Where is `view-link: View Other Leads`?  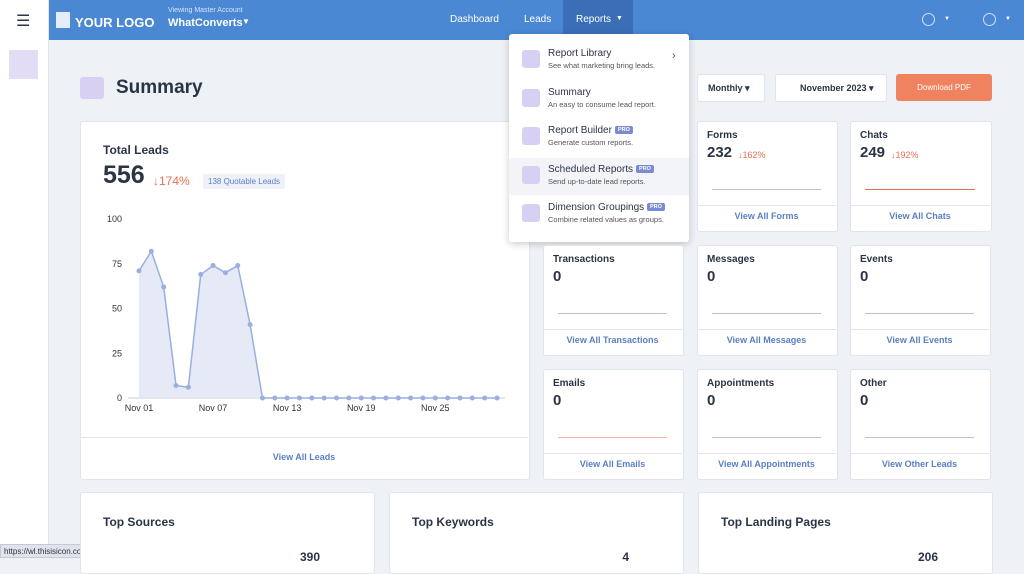 view-link: View Other Leads is located at coordinates (919, 464).